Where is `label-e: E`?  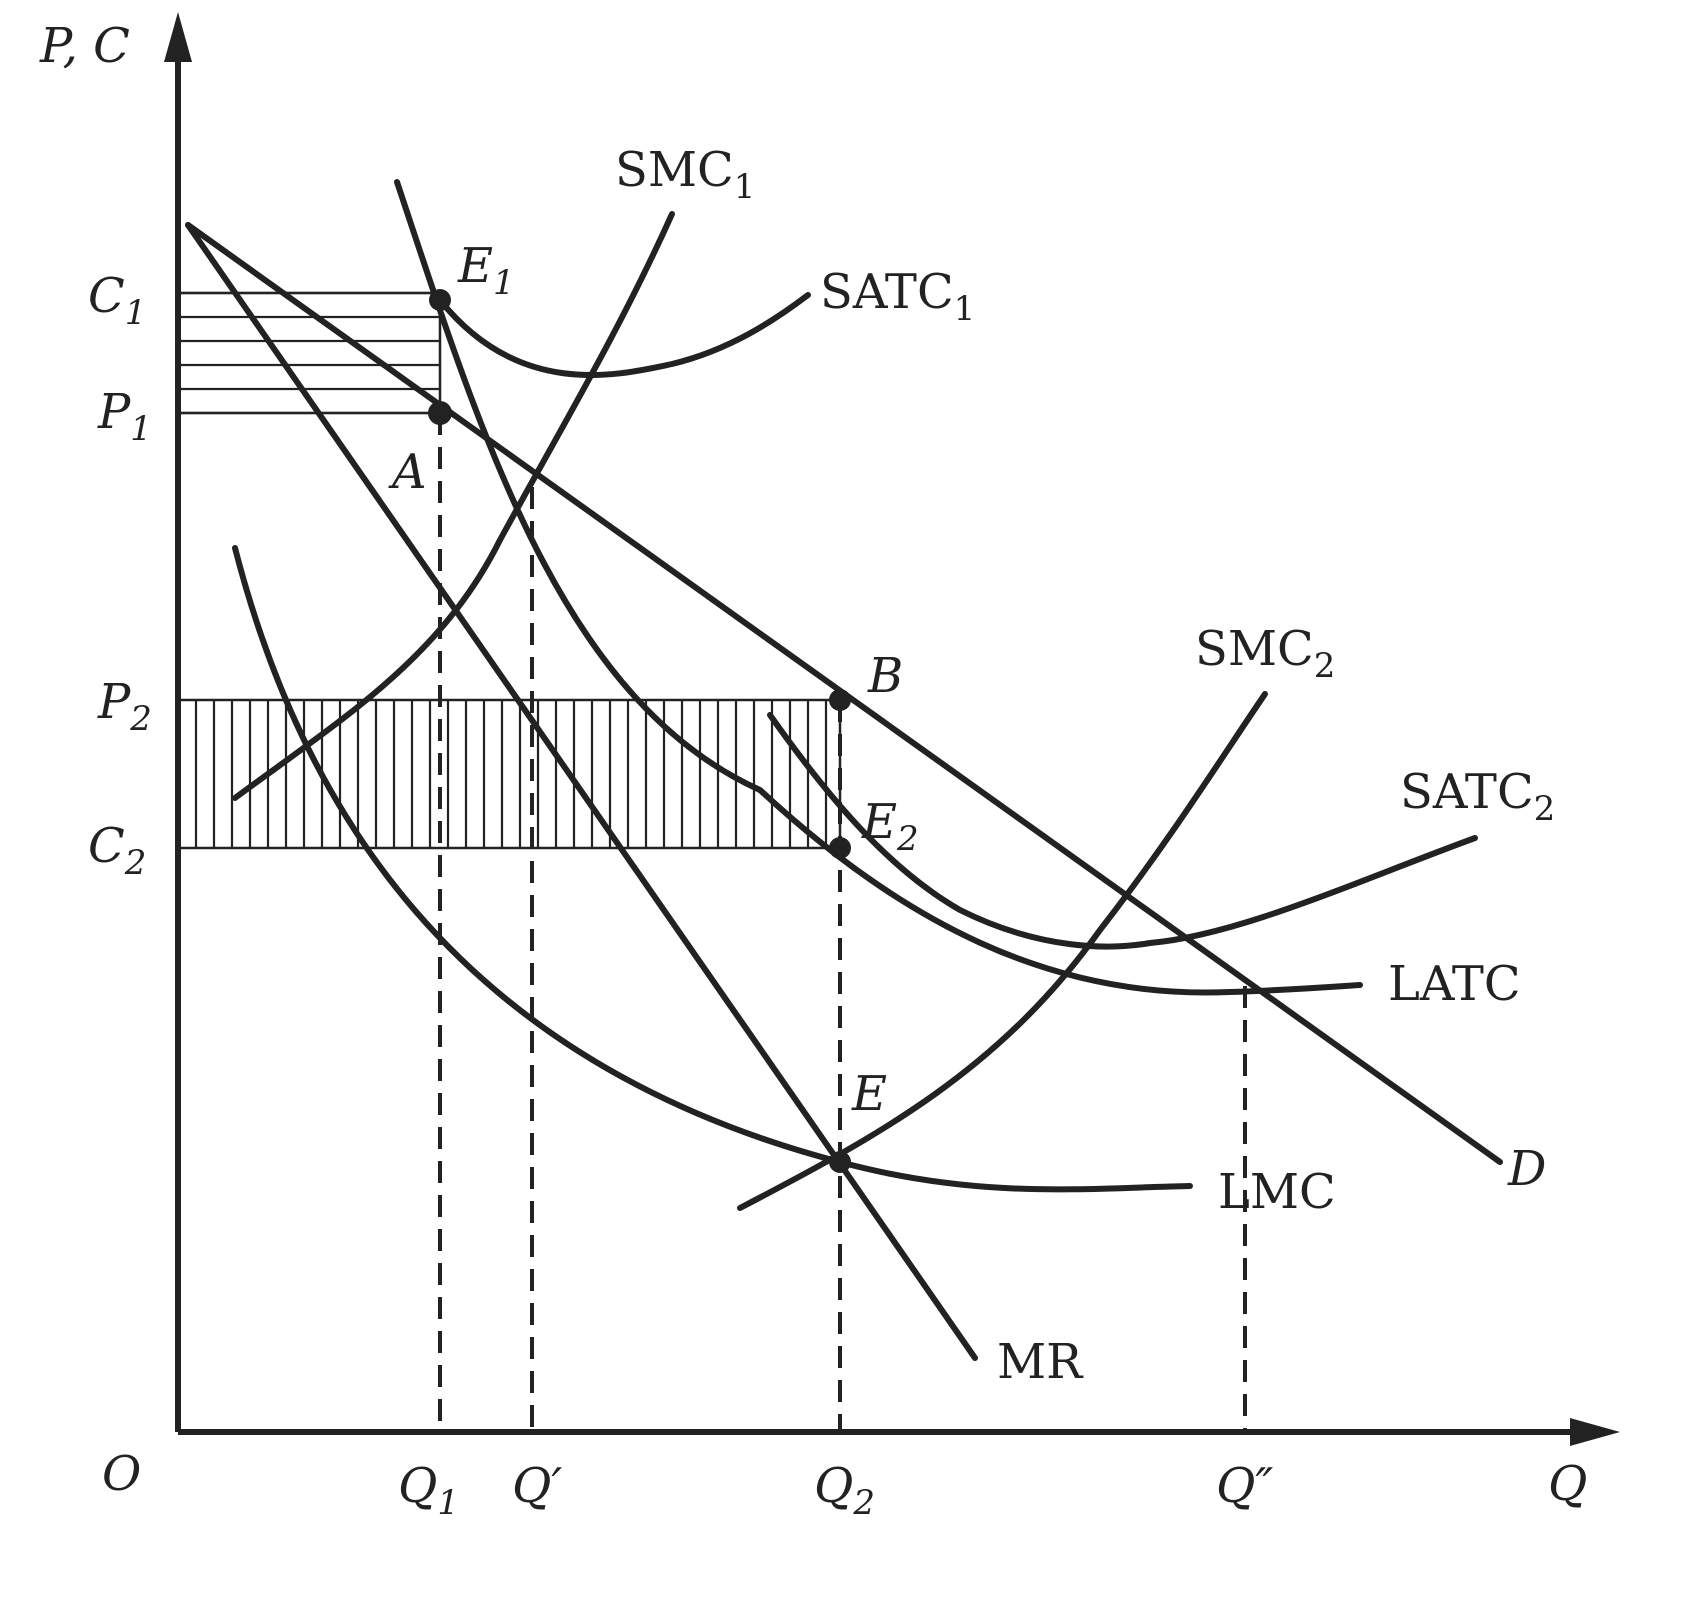 label-e: E is located at coordinates (869, 1094).